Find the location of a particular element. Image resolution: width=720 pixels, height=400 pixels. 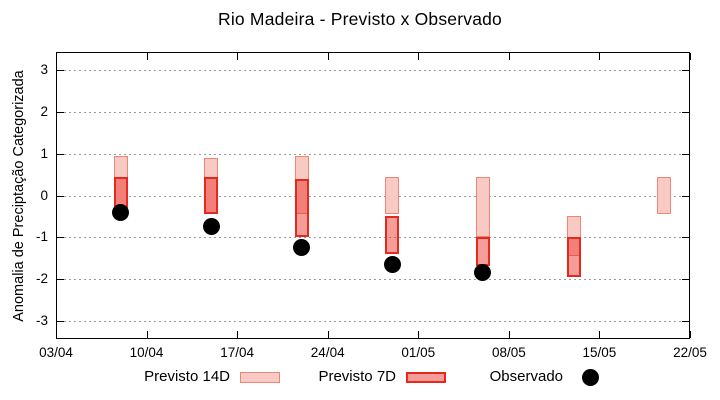

x-tick-label: 15/05 is located at coordinates (599, 352).